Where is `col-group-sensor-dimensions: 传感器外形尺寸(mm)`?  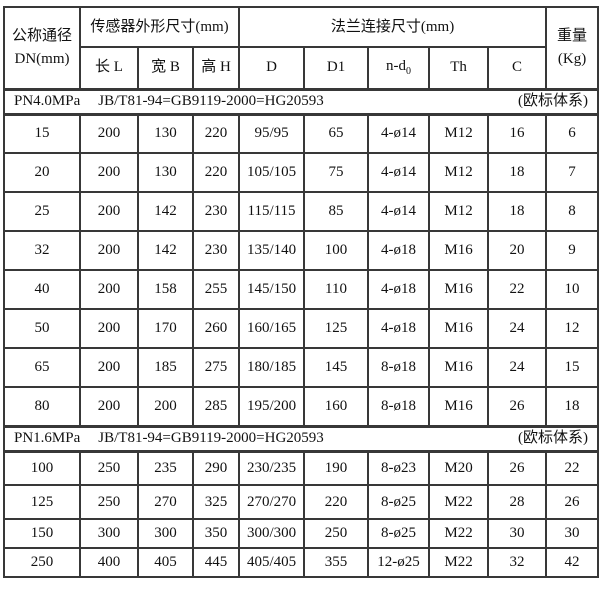 col-group-sensor-dimensions: 传感器外形尺寸(mm) is located at coordinates (159, 27).